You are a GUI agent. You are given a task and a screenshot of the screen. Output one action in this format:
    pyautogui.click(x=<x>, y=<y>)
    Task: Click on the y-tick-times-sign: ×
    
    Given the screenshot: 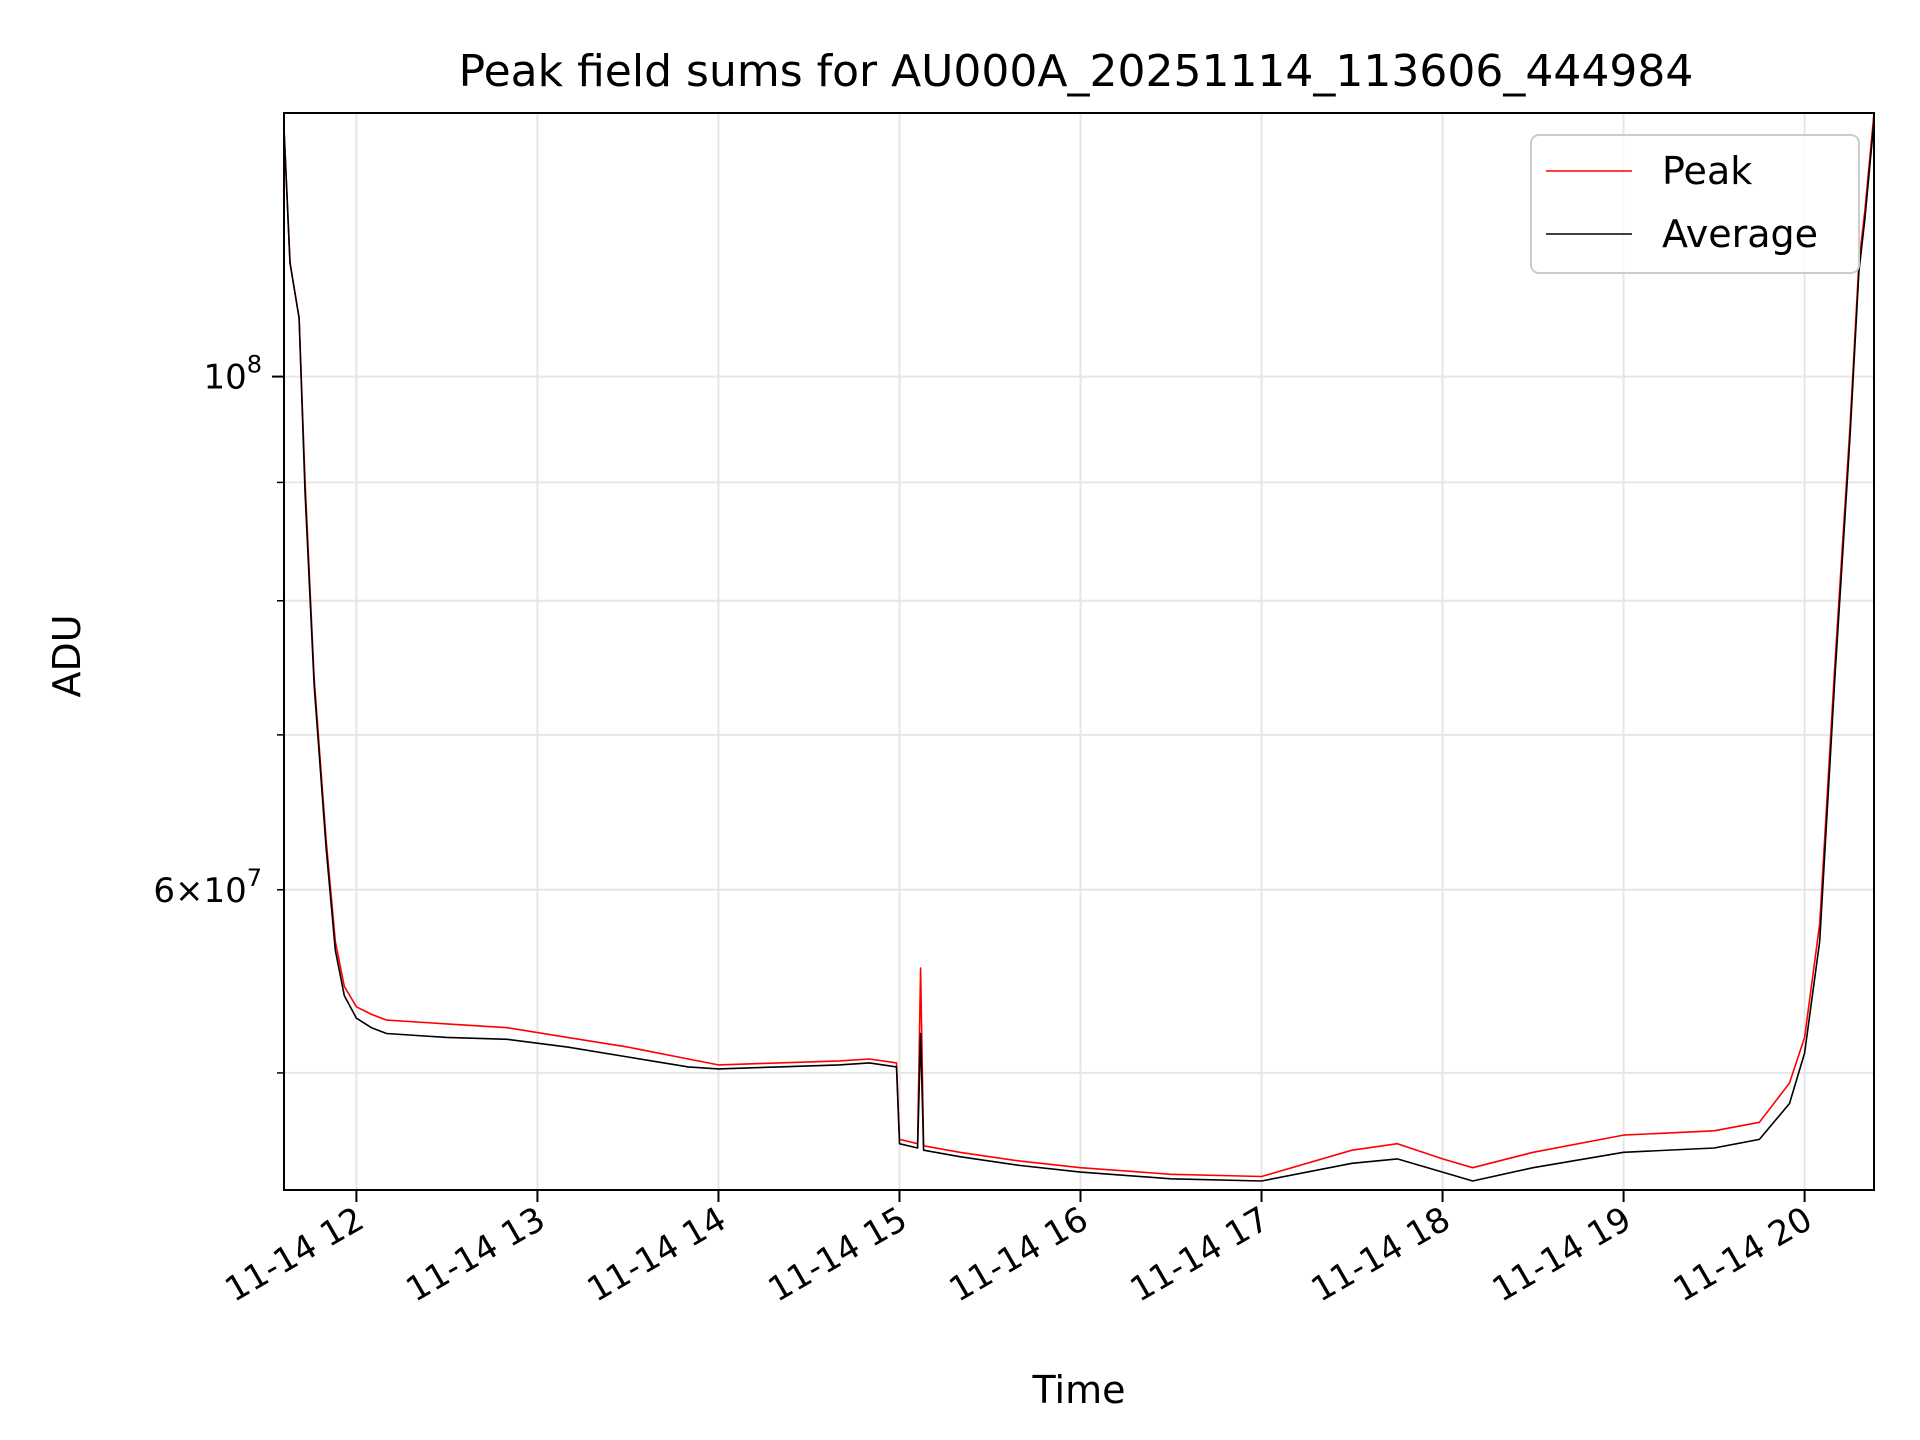 What is the action you would take?
    pyautogui.click(x=189, y=891)
    